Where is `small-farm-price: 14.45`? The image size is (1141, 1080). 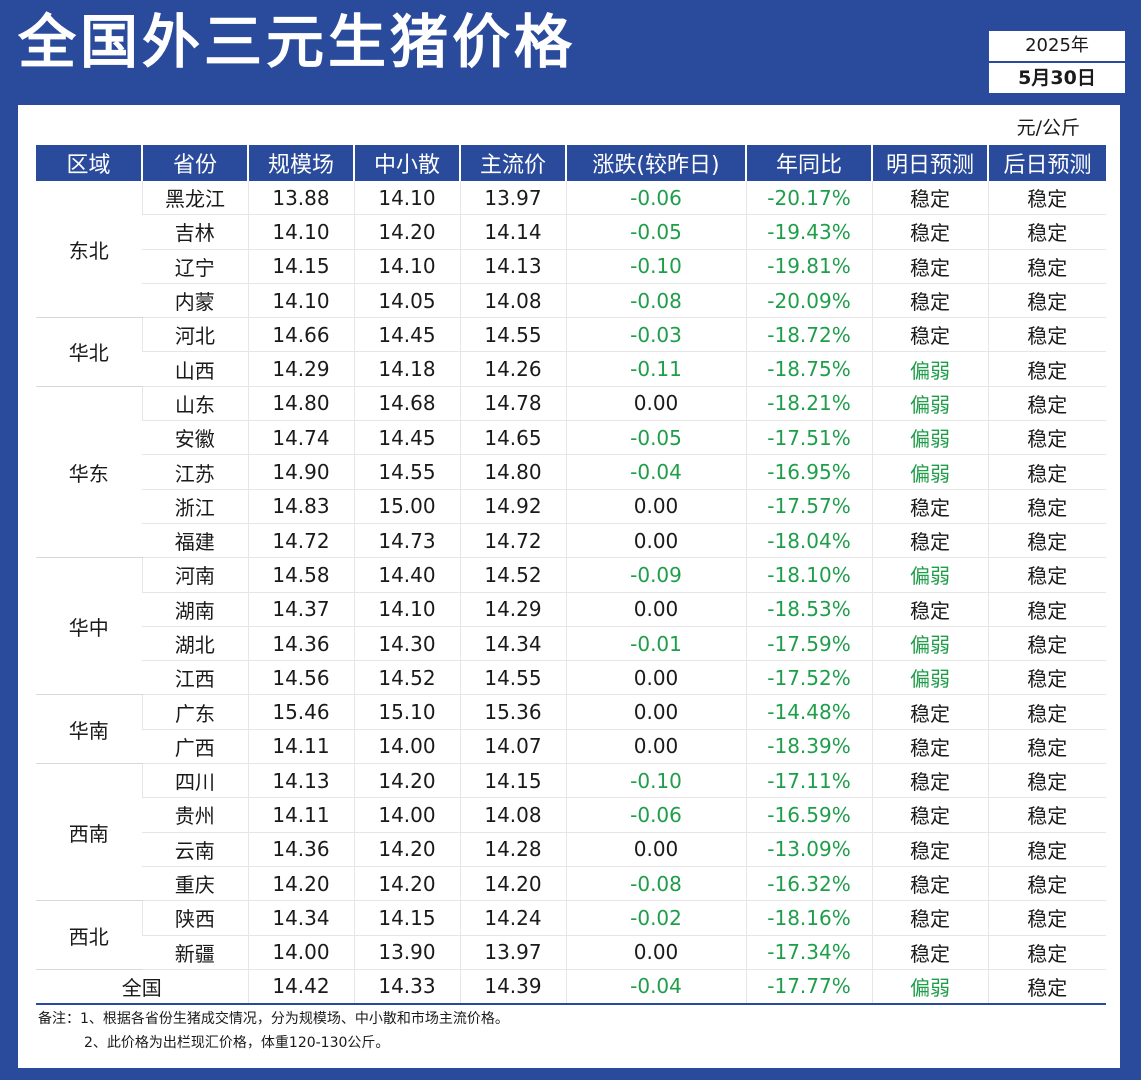 small-farm-price: 14.45 is located at coordinates (406, 335).